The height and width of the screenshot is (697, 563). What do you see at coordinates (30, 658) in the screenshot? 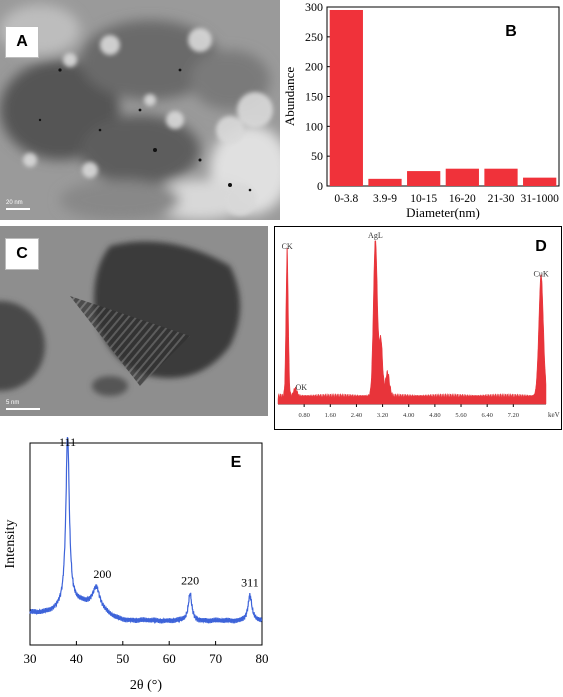
I see `x-tick-label-e: 30` at bounding box center [30, 658].